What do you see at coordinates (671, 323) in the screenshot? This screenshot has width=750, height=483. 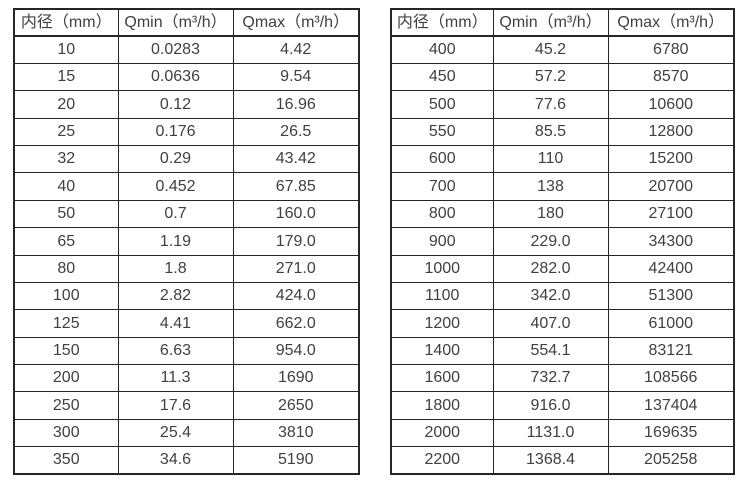 I see `table-cell-qmax: 61000` at bounding box center [671, 323].